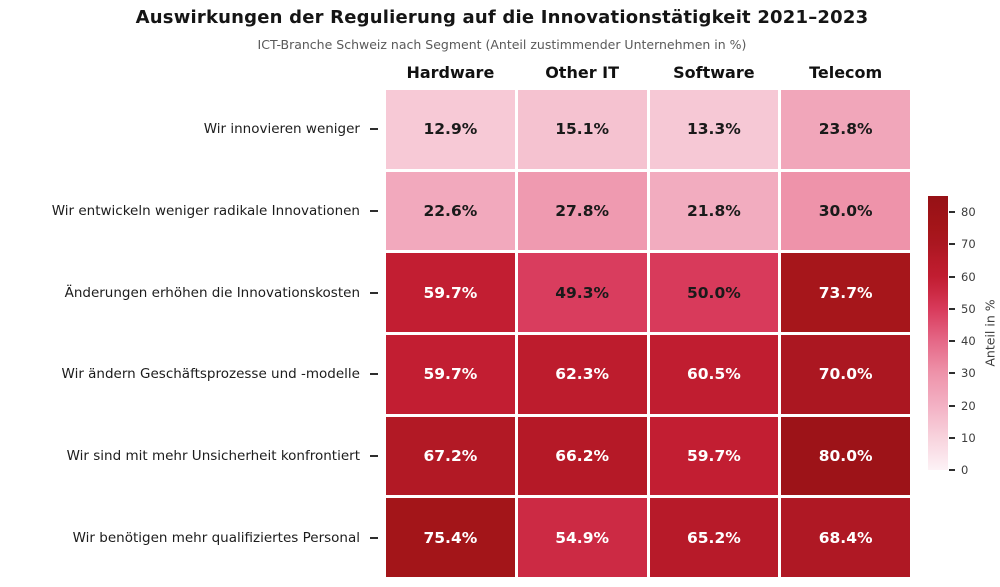 Image resolution: width=1000 pixels, height=587 pixels. Describe the element at coordinates (714, 374) in the screenshot. I see `heatmap-cell-r4-c3: 60.5%` at that location.